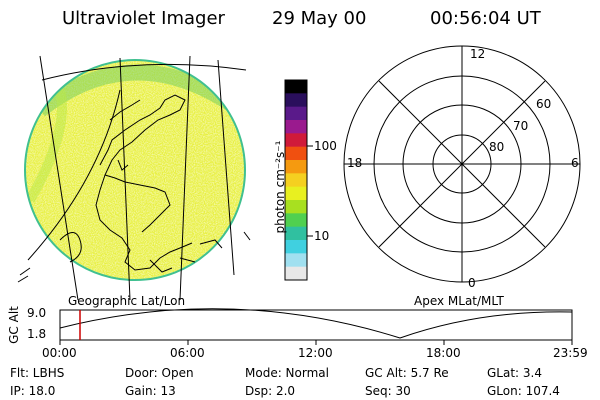  I want to click on mlat-label-80: 80, so click(497, 147).